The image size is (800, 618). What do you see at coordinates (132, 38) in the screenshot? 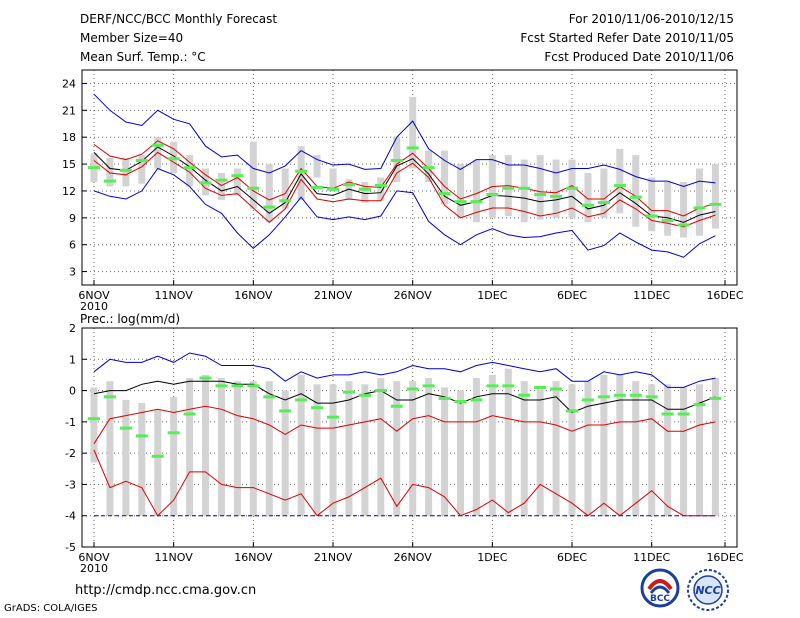
I see `member-size: Member Size=40` at bounding box center [132, 38].